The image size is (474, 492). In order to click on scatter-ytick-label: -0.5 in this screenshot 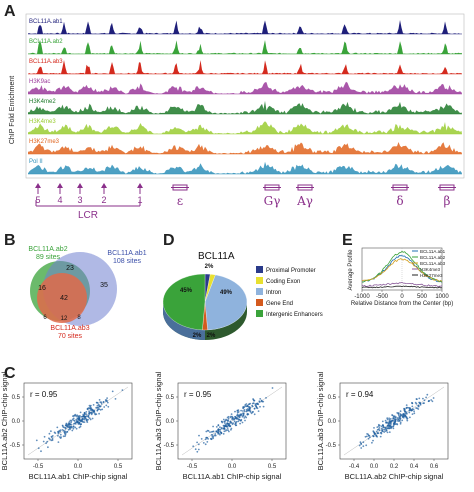, I will do `click(15, 446)`.